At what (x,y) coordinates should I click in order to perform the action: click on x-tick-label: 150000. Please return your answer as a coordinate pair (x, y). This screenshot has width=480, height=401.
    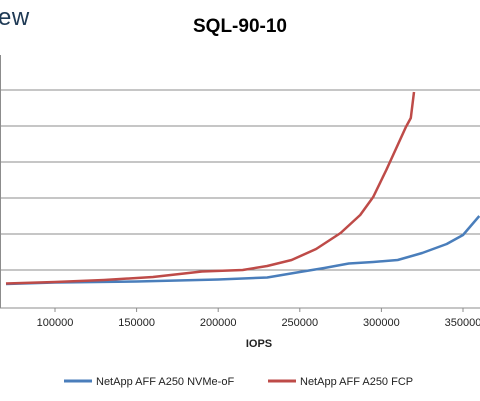
    Looking at the image, I should click on (136, 323).